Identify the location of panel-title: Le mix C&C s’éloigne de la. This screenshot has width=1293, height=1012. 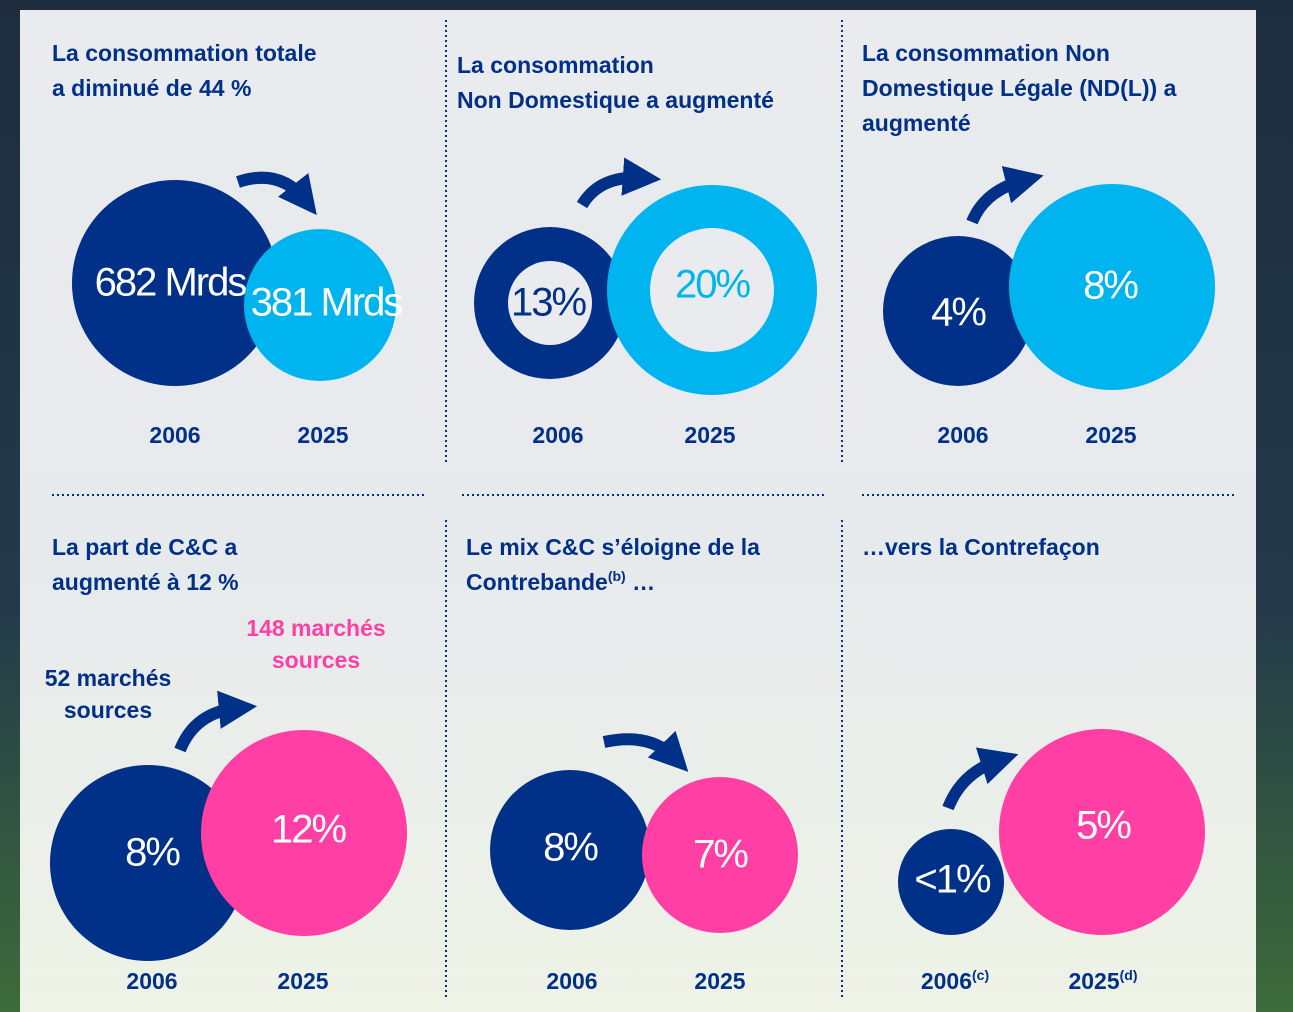
(613, 547).